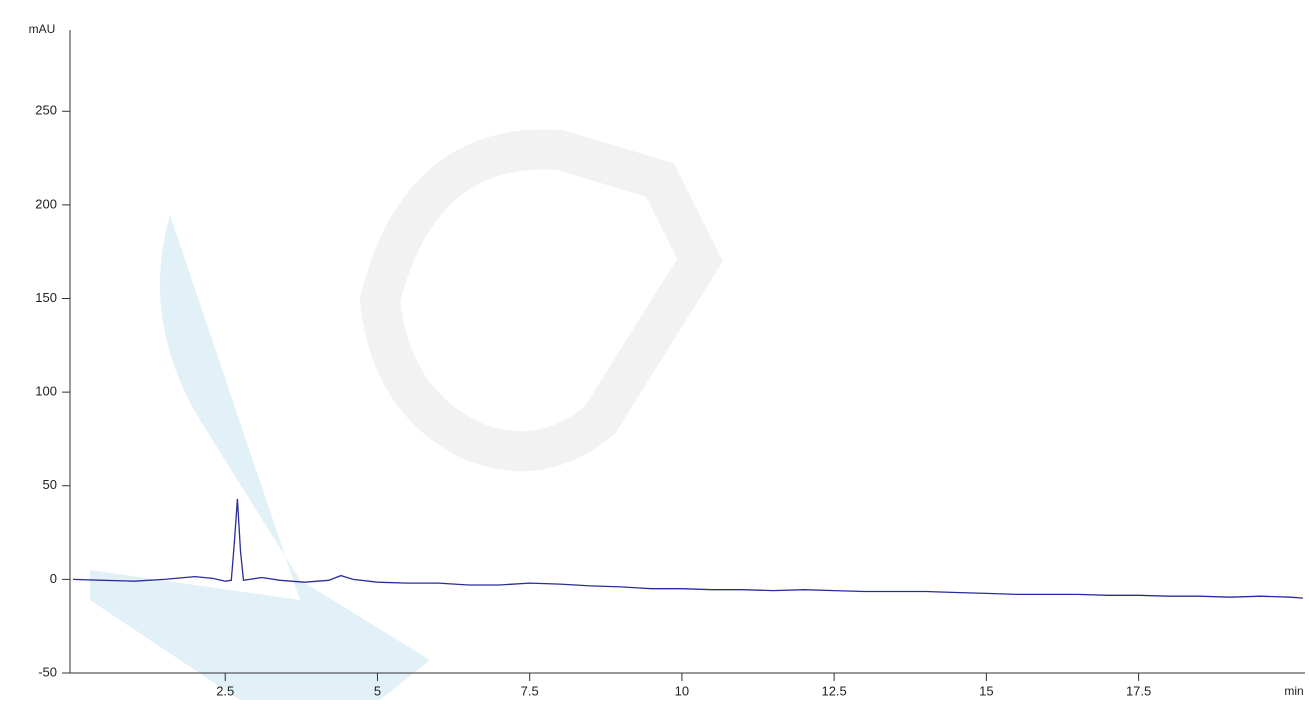 This screenshot has width=1309, height=704. I want to click on y-axis-label: mAU, so click(42, 29).